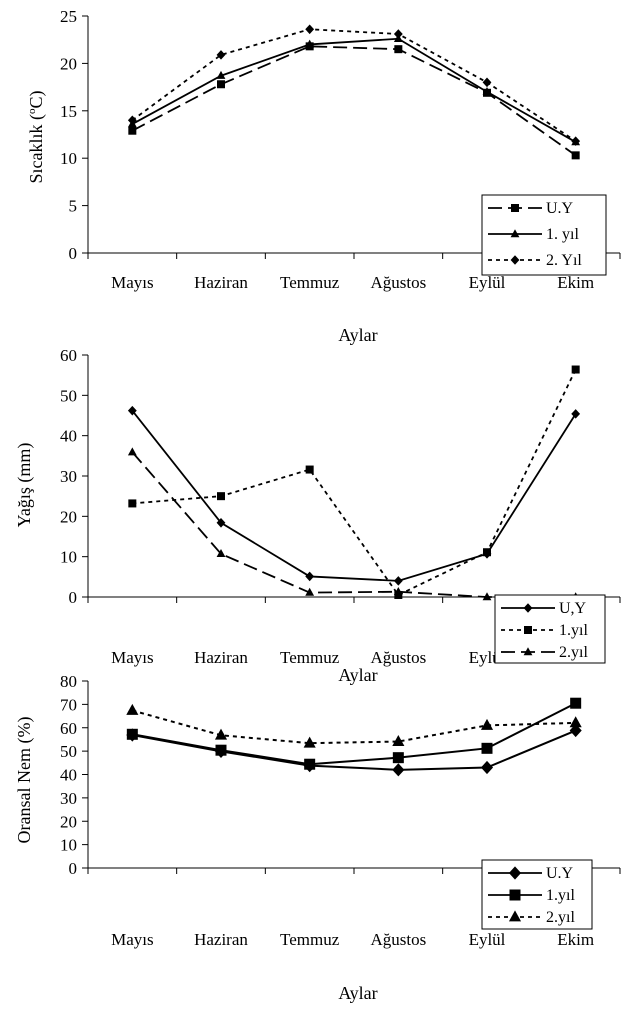 The width and height of the screenshot is (639, 1010). Describe the element at coordinates (310, 939) in the screenshot. I see `humidity-category-label: Temmuz` at that location.